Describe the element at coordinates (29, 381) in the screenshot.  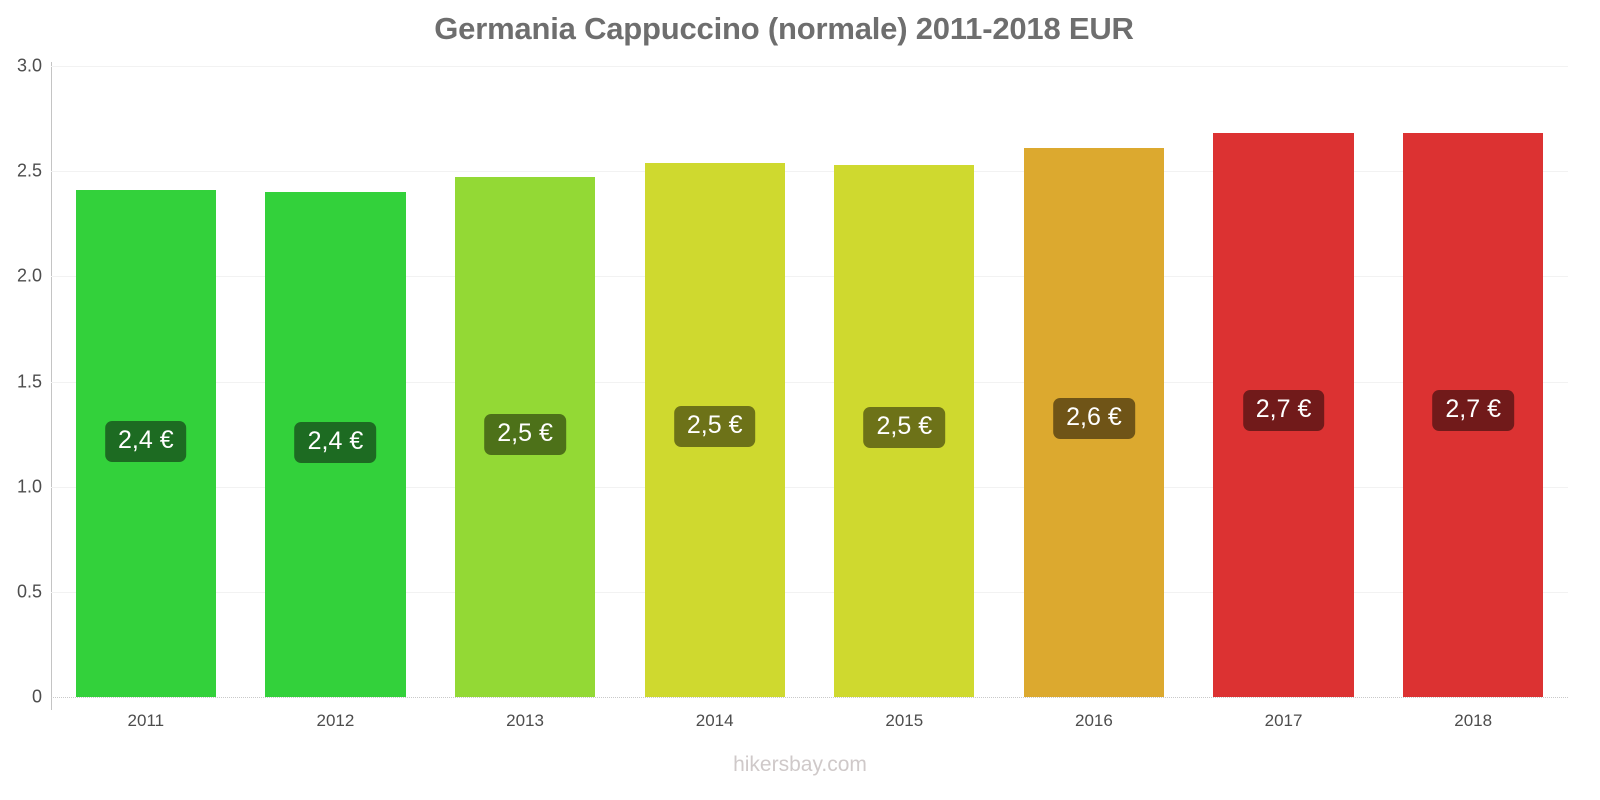
I see `y-axis-tick-label: 1.5` at that location.